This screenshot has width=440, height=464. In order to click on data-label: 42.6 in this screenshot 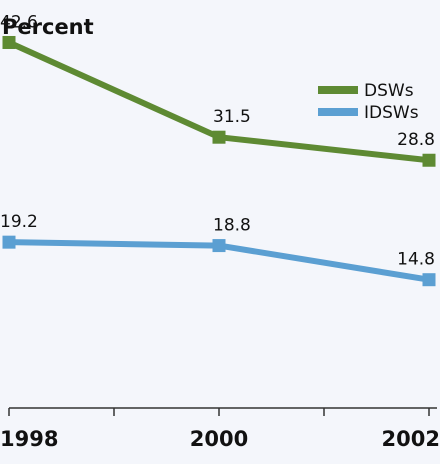, I will do `click(19, 22)`.